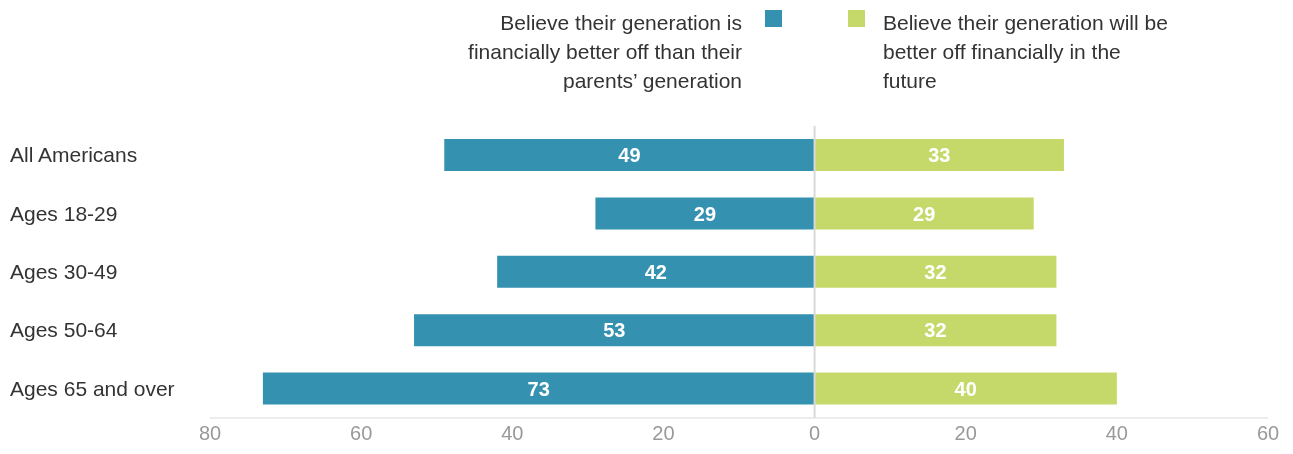 The image size is (1293, 454). I want to click on text: Believe their generation is financially better off than their parents’ generation, so click(604, 52).